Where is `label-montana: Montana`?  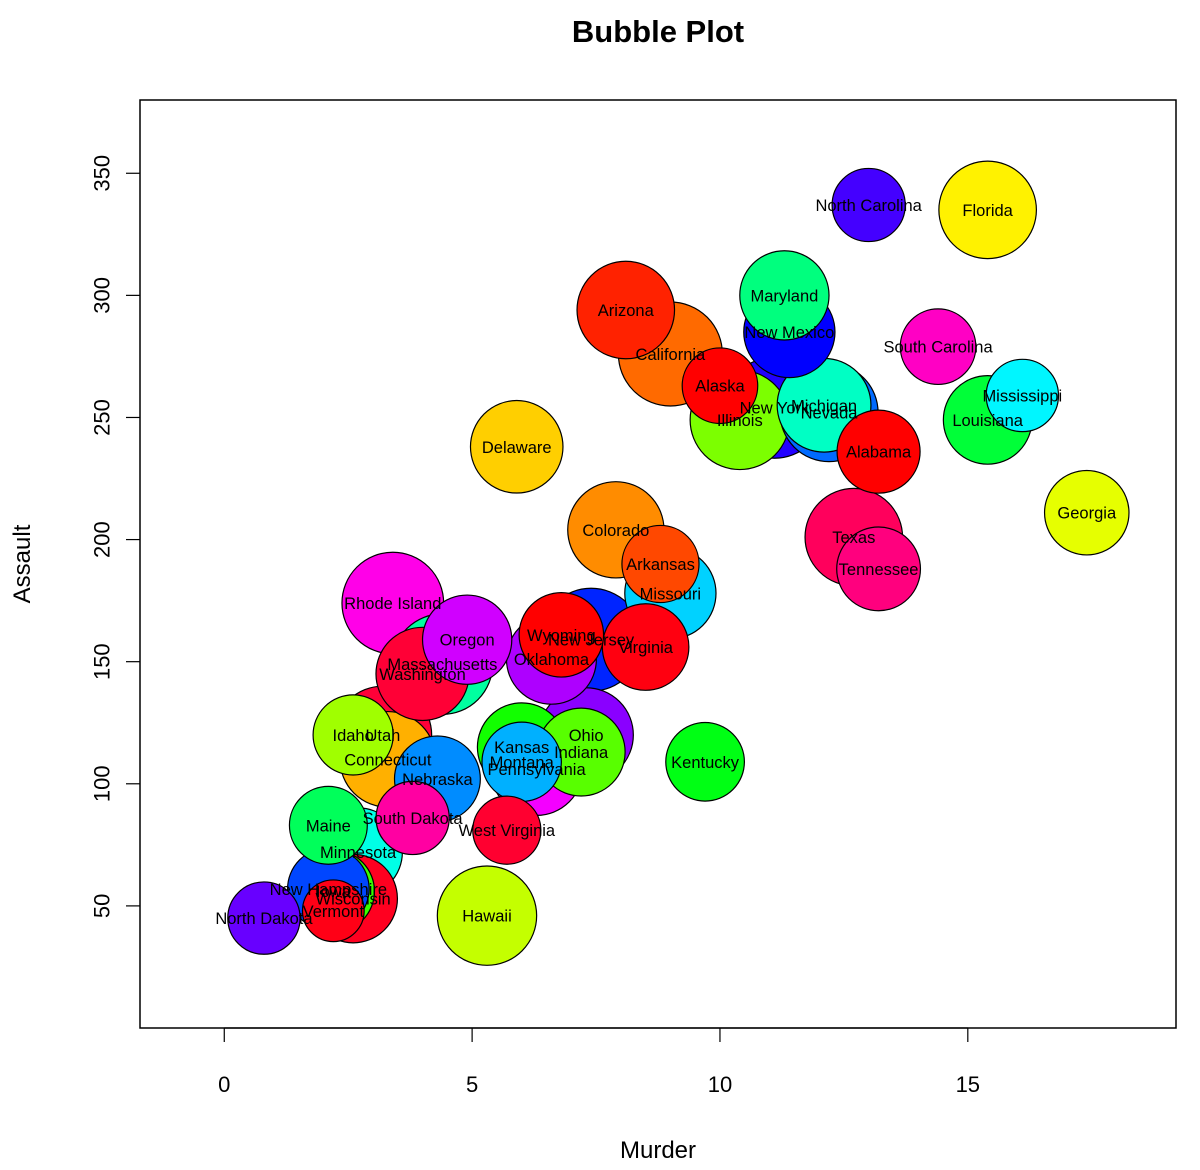 label-montana: Montana is located at coordinates (522, 763).